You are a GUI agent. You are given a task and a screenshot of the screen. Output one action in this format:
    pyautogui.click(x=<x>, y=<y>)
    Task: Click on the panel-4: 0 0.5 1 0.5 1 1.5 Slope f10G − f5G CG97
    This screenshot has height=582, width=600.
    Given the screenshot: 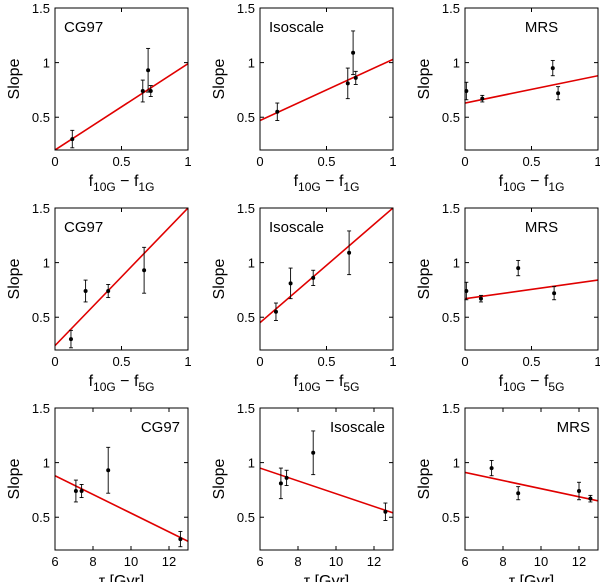 What is the action you would take?
    pyautogui.click(x=99, y=297)
    